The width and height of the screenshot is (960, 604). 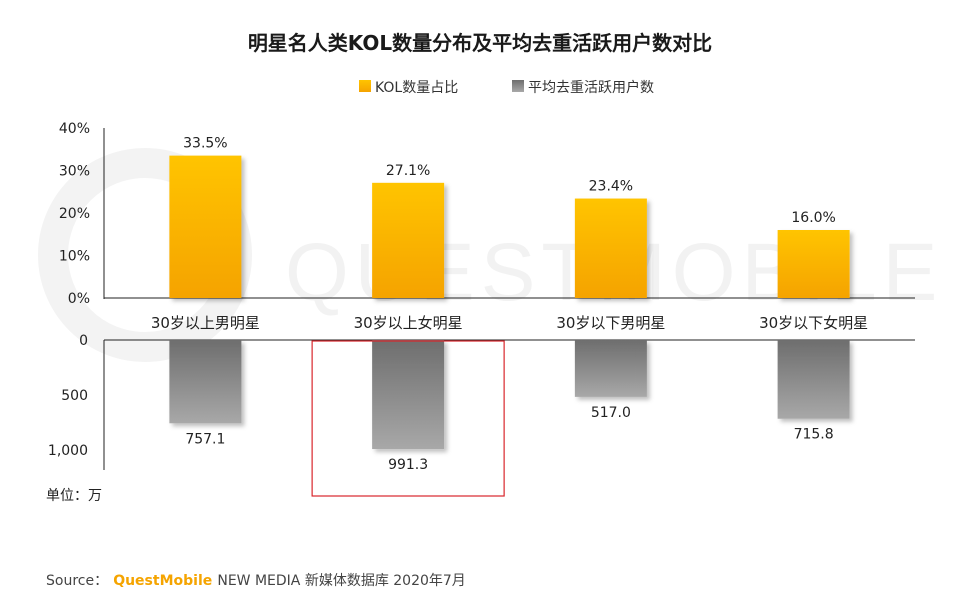 What do you see at coordinates (408, 171) in the screenshot?
I see `data-label-kol-share: 27.1%` at bounding box center [408, 171].